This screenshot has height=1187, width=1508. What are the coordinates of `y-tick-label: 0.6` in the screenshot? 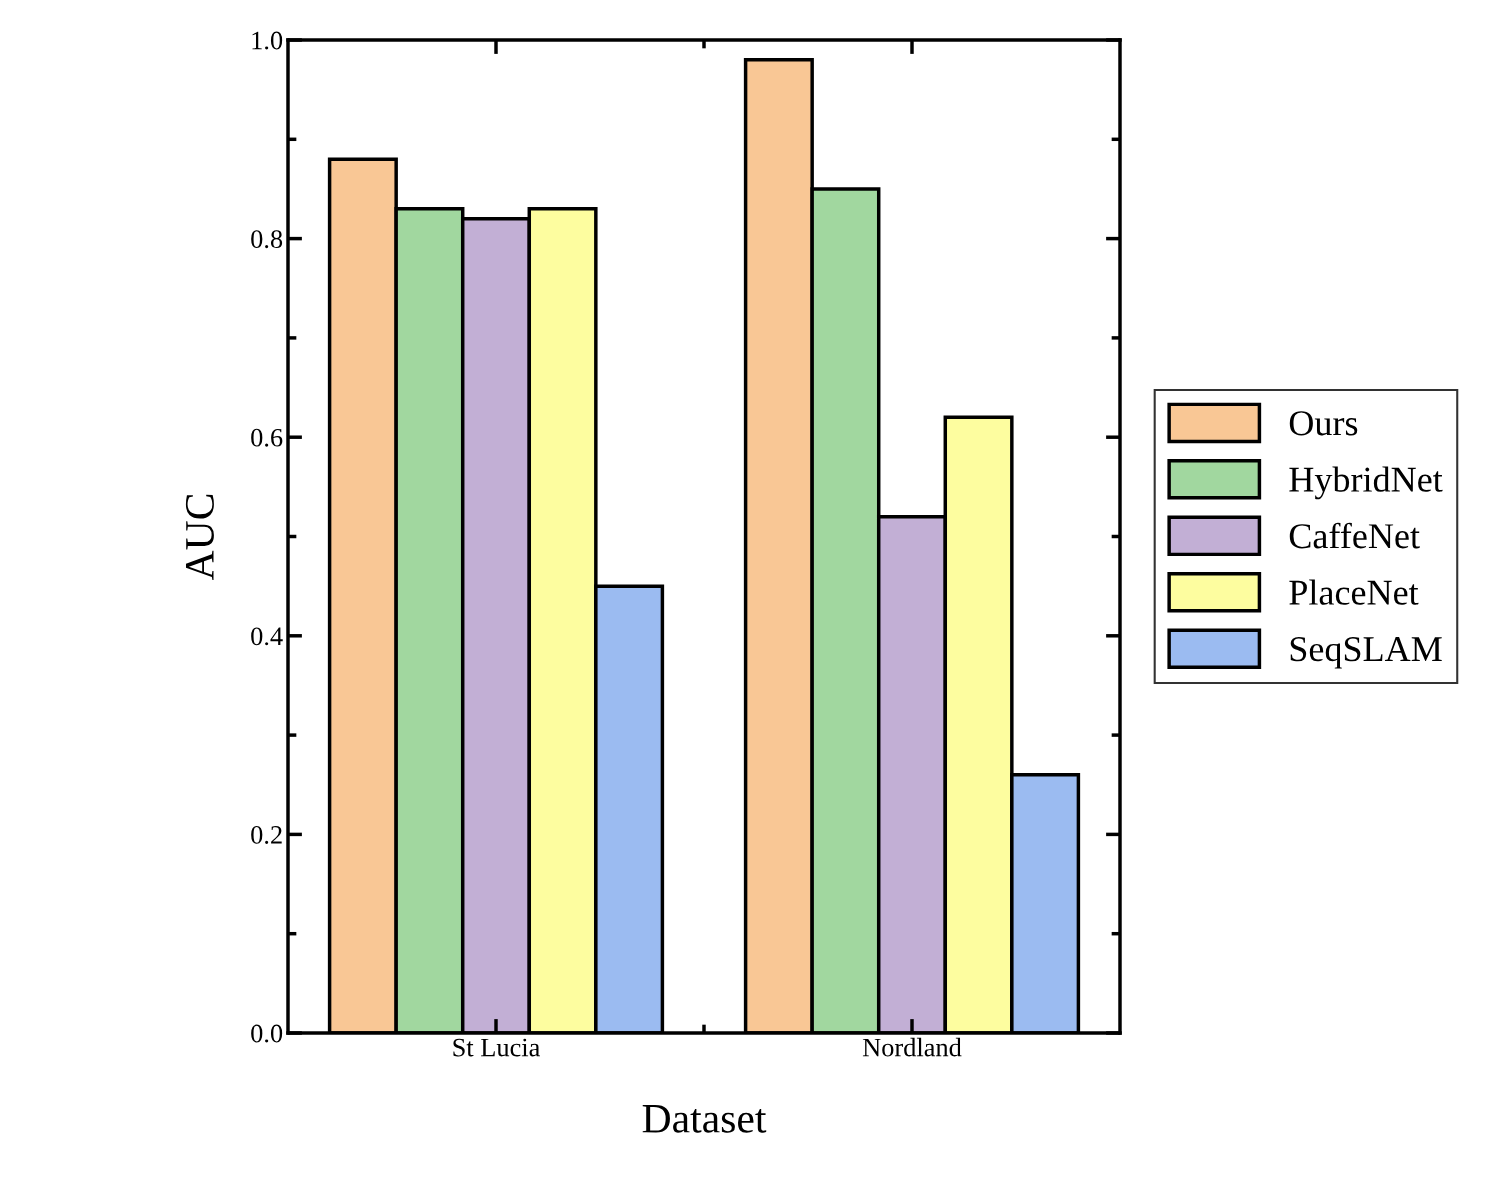 It's located at (267, 437).